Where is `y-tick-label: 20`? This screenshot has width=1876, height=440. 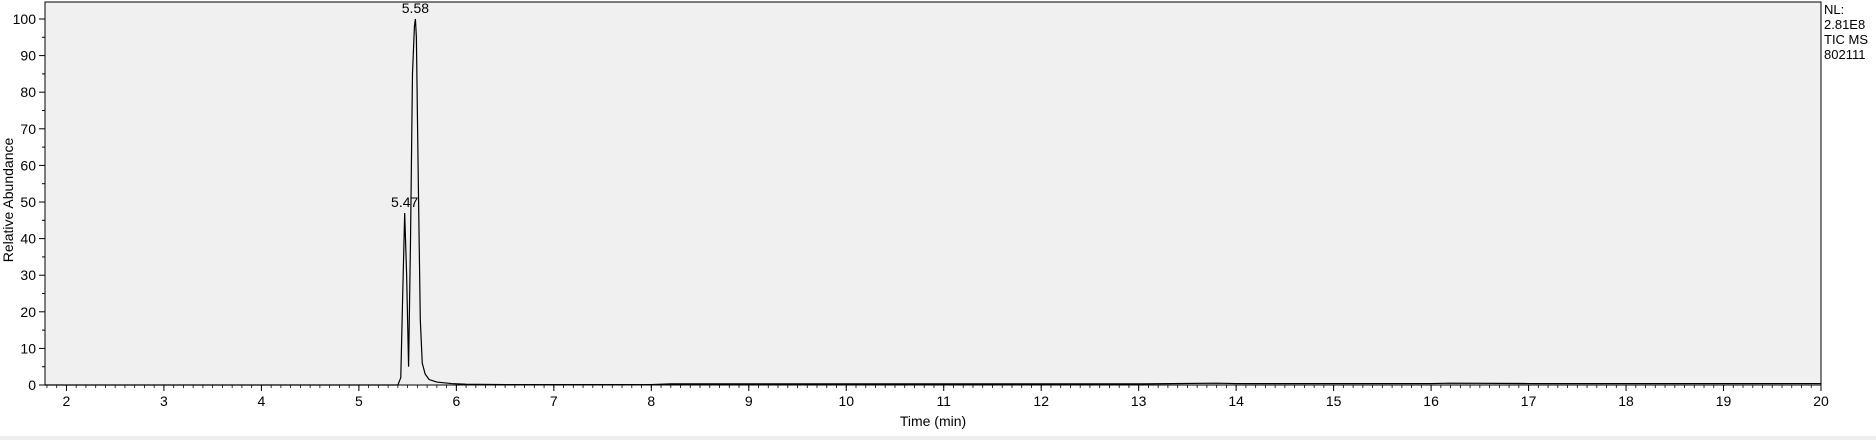
y-tick-label: 20 is located at coordinates (28, 312).